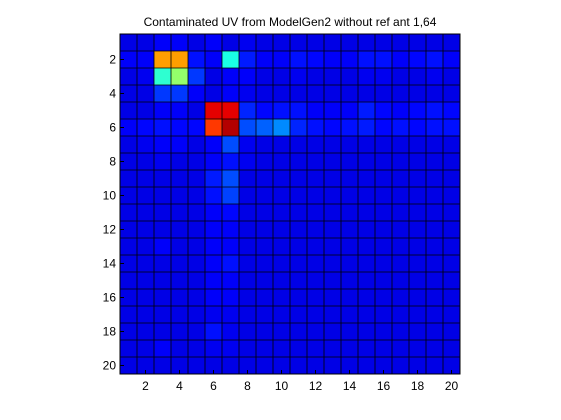  What do you see at coordinates (316, 386) in the screenshot?
I see `x-tick-label: 12` at bounding box center [316, 386].